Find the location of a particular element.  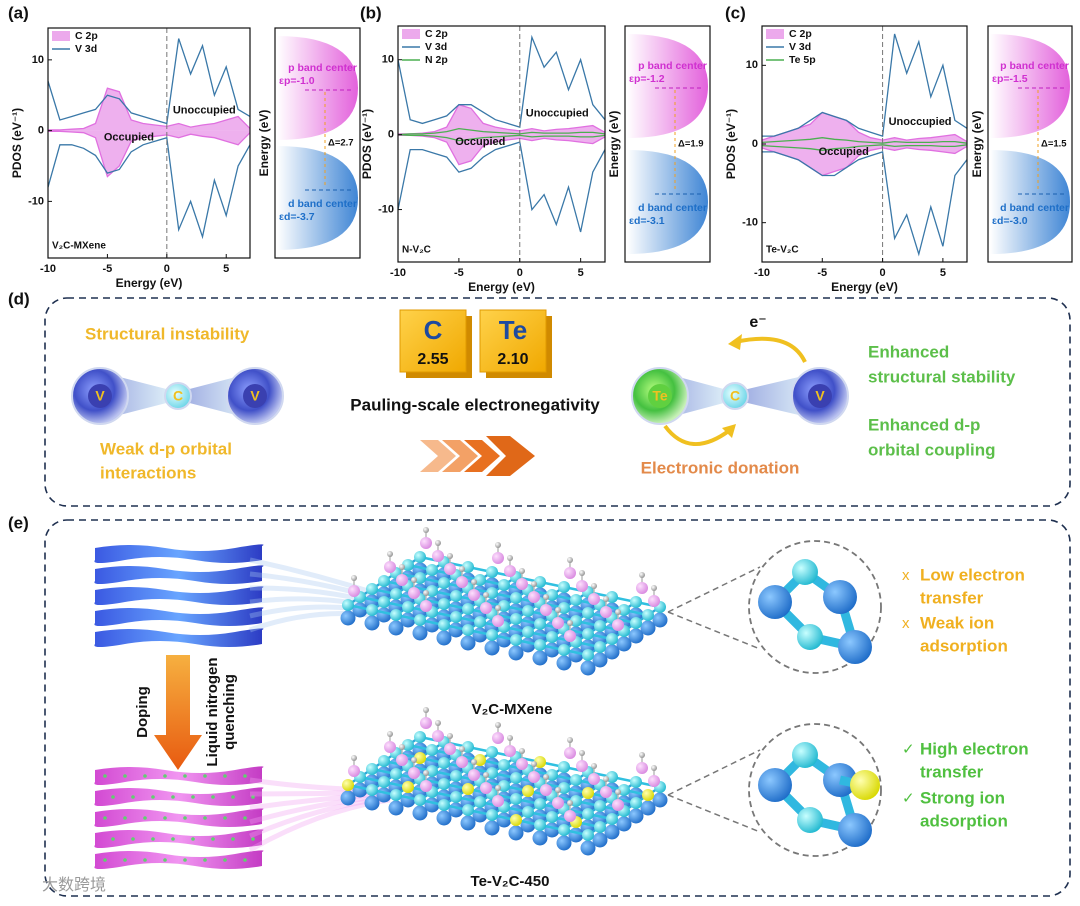

x-axis-label: Energy (eV) is located at coordinates (864, 287).